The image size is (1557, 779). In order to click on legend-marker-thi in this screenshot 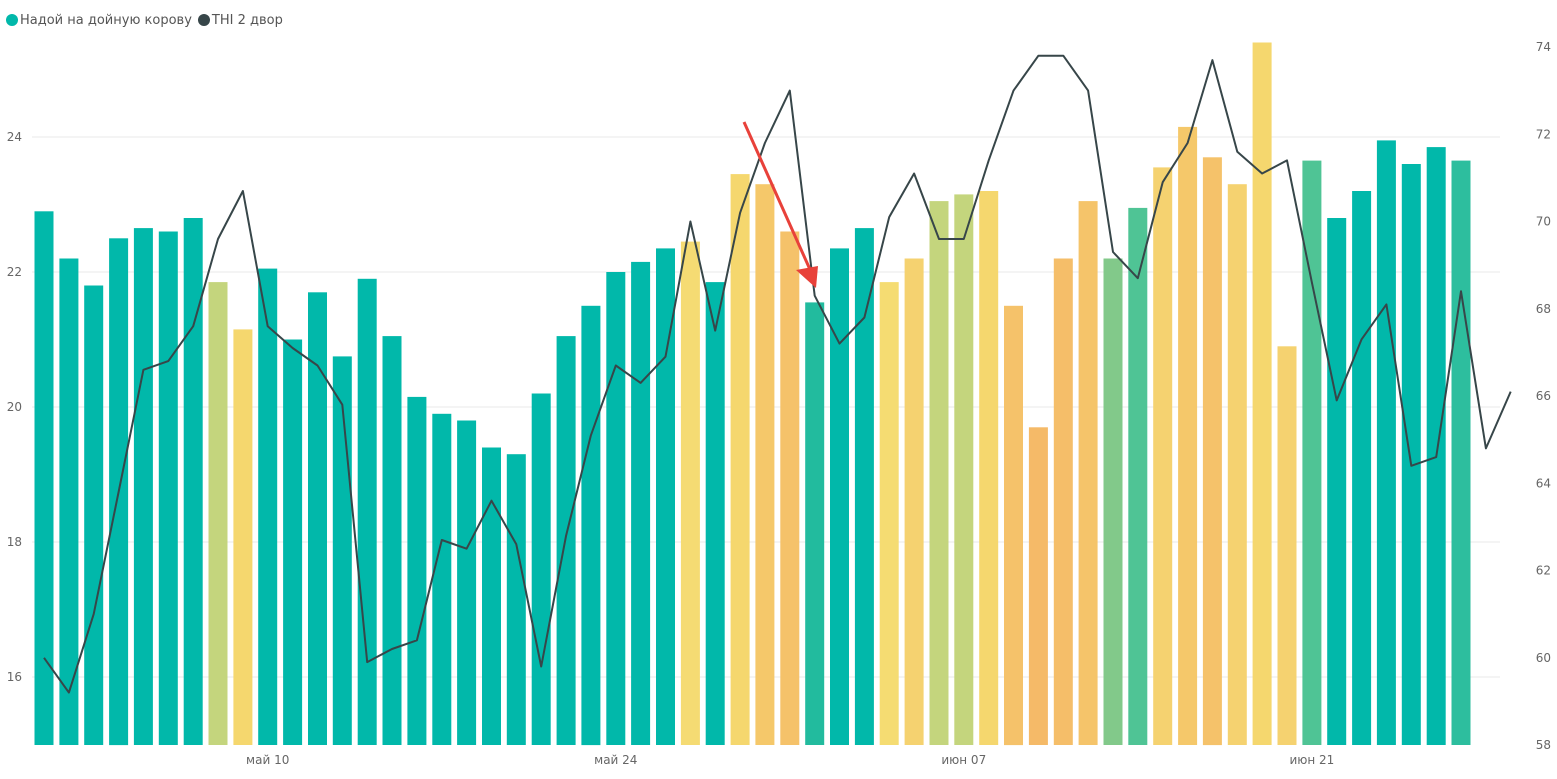, I will do `click(203, 20)`.